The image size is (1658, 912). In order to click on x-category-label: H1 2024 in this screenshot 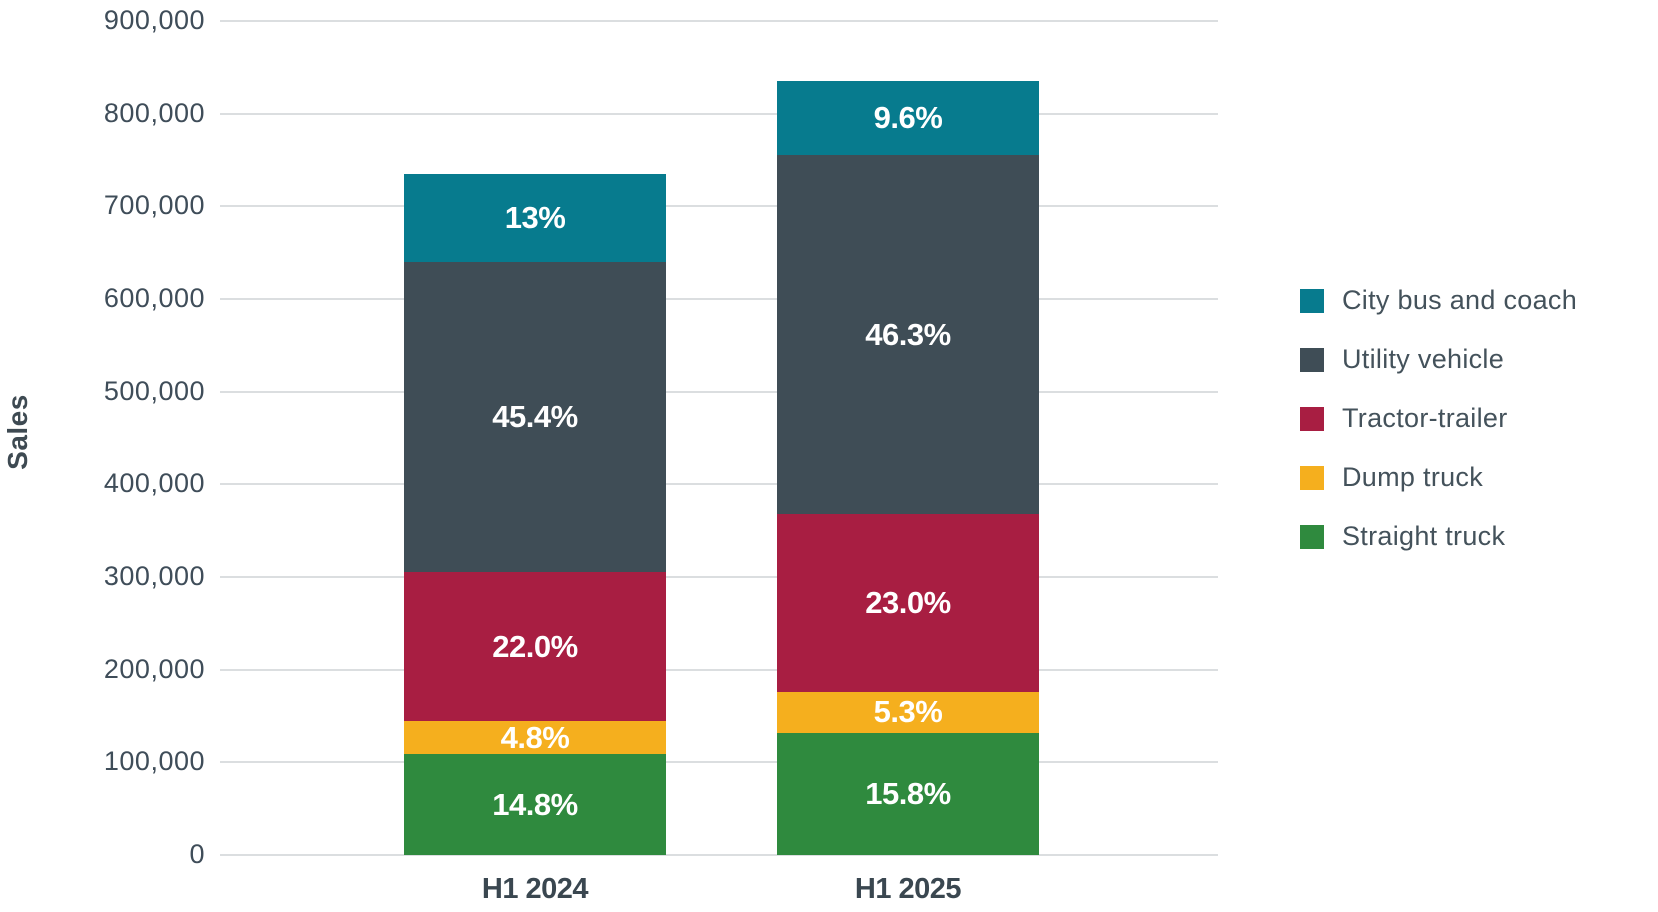, I will do `click(535, 889)`.